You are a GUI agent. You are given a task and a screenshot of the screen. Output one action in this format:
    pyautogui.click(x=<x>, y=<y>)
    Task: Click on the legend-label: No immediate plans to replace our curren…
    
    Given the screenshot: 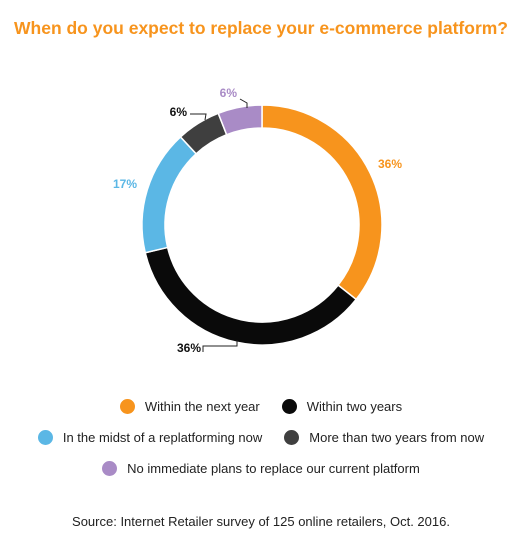 What is the action you would take?
    pyautogui.click(x=273, y=468)
    